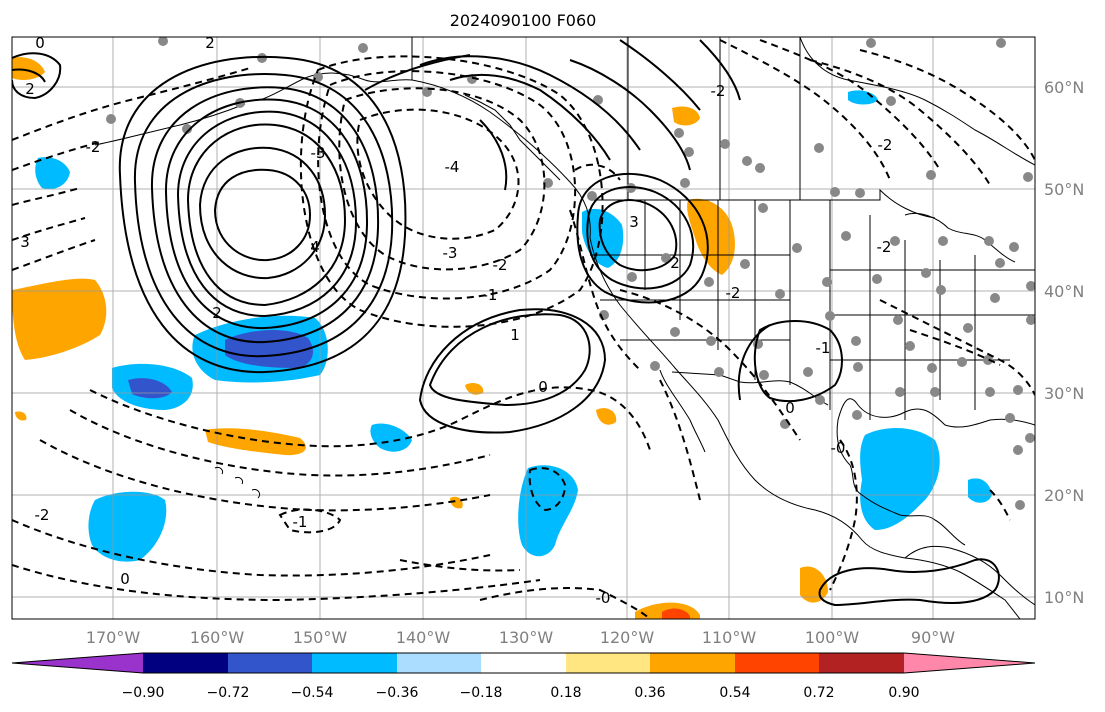 The width and height of the screenshot is (1105, 712). What do you see at coordinates (980, 490) in the screenshot?
I see `blue-region-caribbean` at bounding box center [980, 490].